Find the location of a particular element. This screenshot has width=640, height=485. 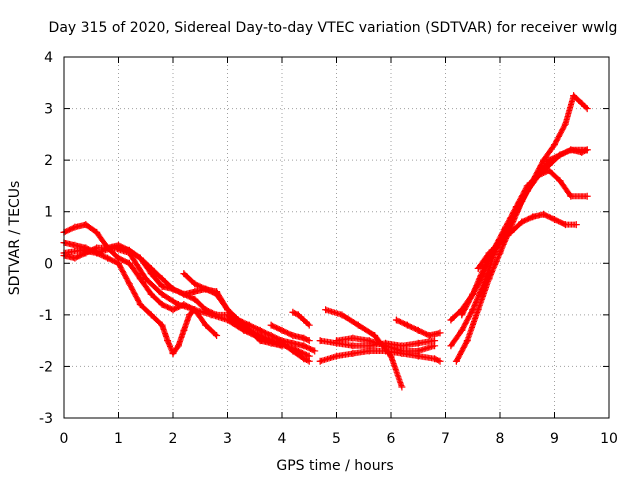

x-tick-label: 4 is located at coordinates (282, 439).